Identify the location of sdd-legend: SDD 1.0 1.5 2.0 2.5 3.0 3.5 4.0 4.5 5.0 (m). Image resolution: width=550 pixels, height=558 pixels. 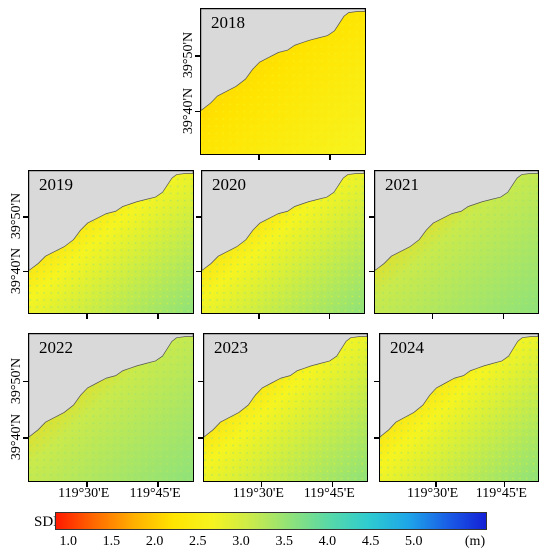
(275, 530).